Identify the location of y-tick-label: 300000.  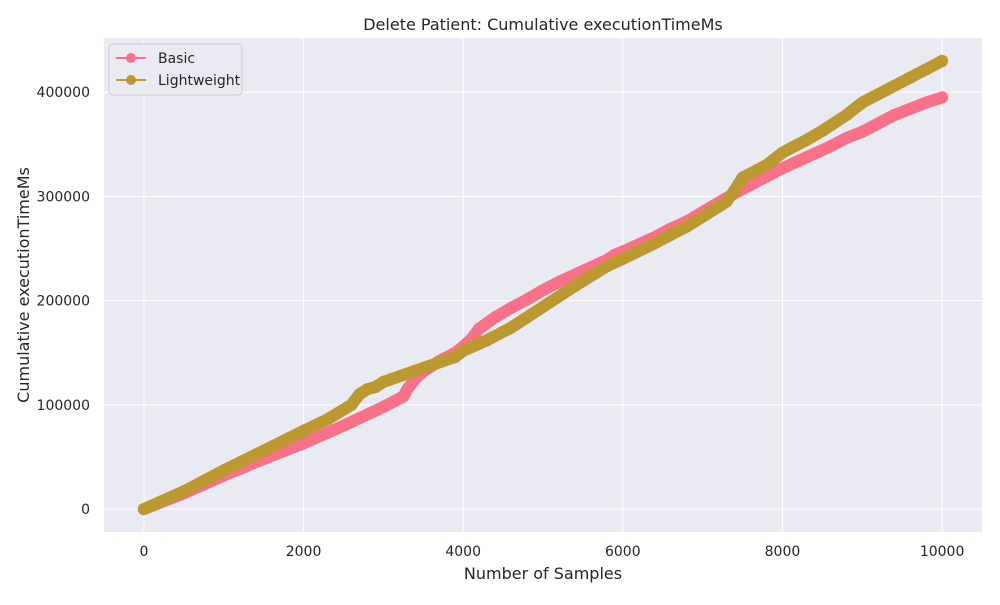
(63, 197).